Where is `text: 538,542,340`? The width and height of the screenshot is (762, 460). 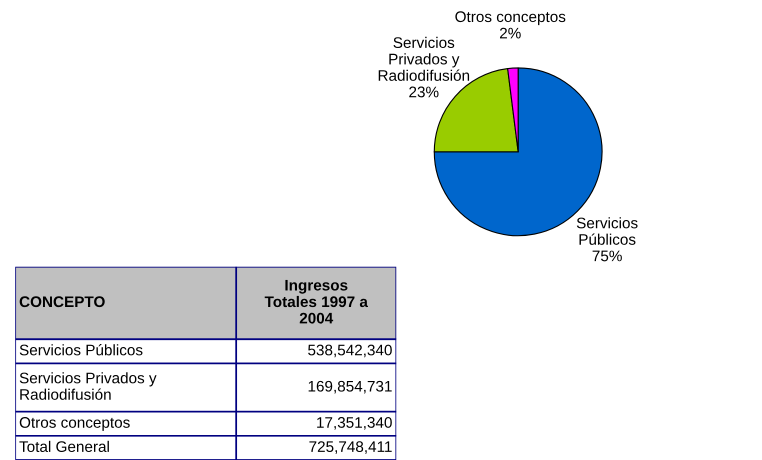
text: 538,542,340 is located at coordinates (350, 351).